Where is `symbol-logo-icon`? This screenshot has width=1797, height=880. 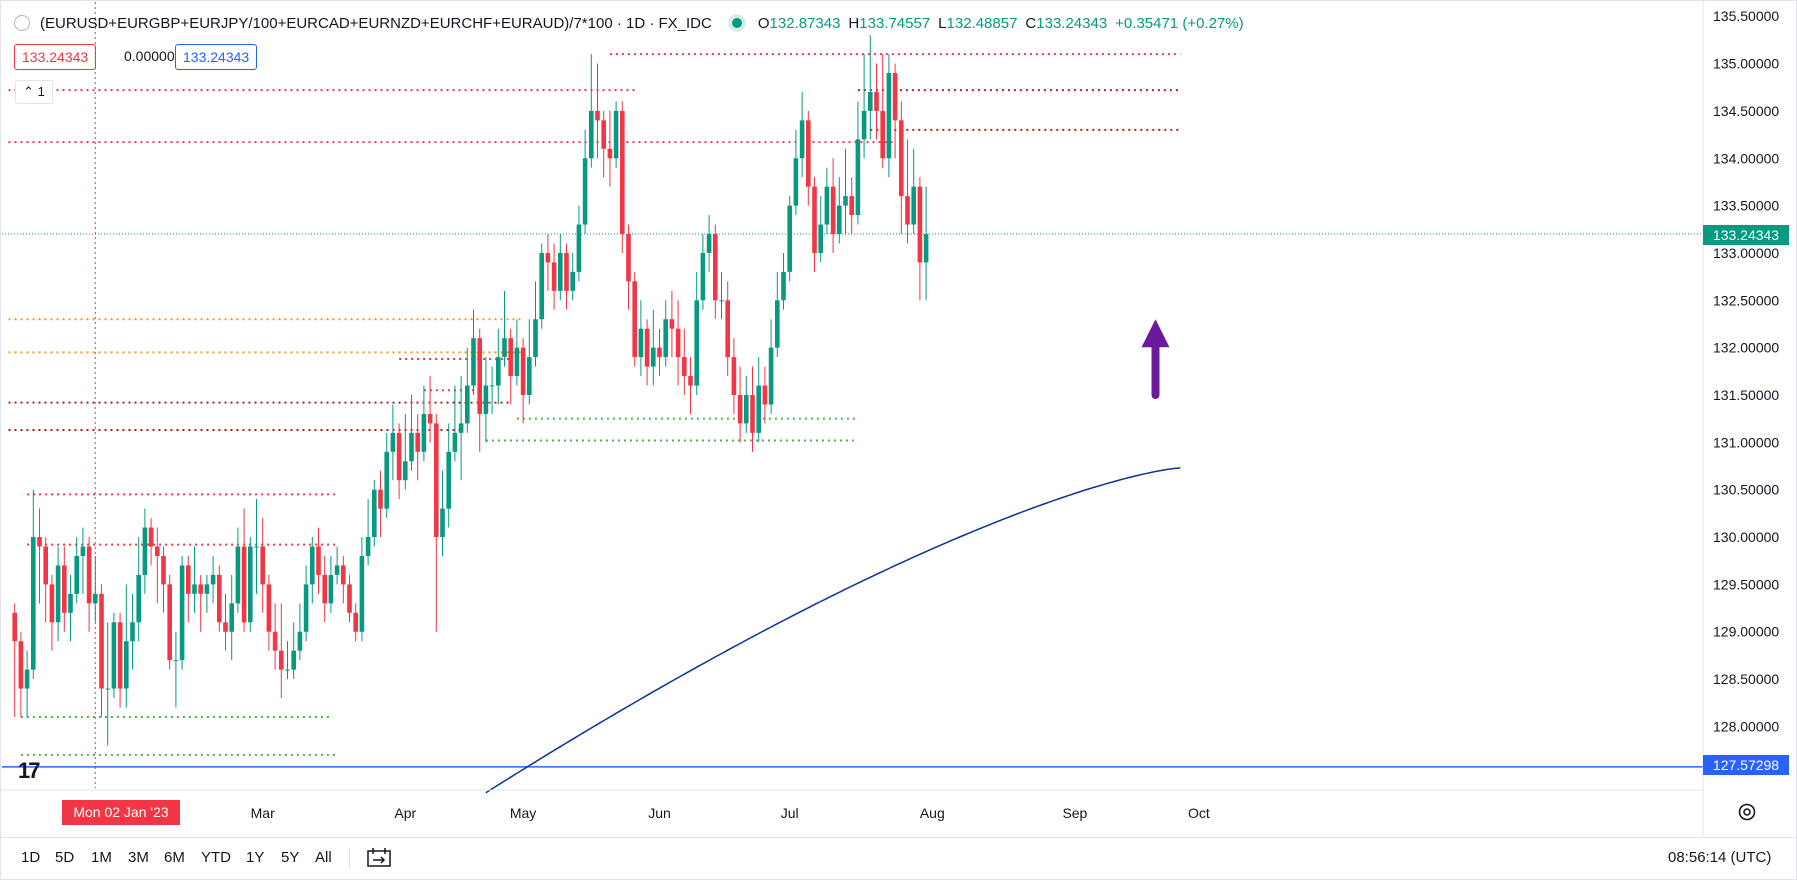 symbol-logo-icon is located at coordinates (22, 23).